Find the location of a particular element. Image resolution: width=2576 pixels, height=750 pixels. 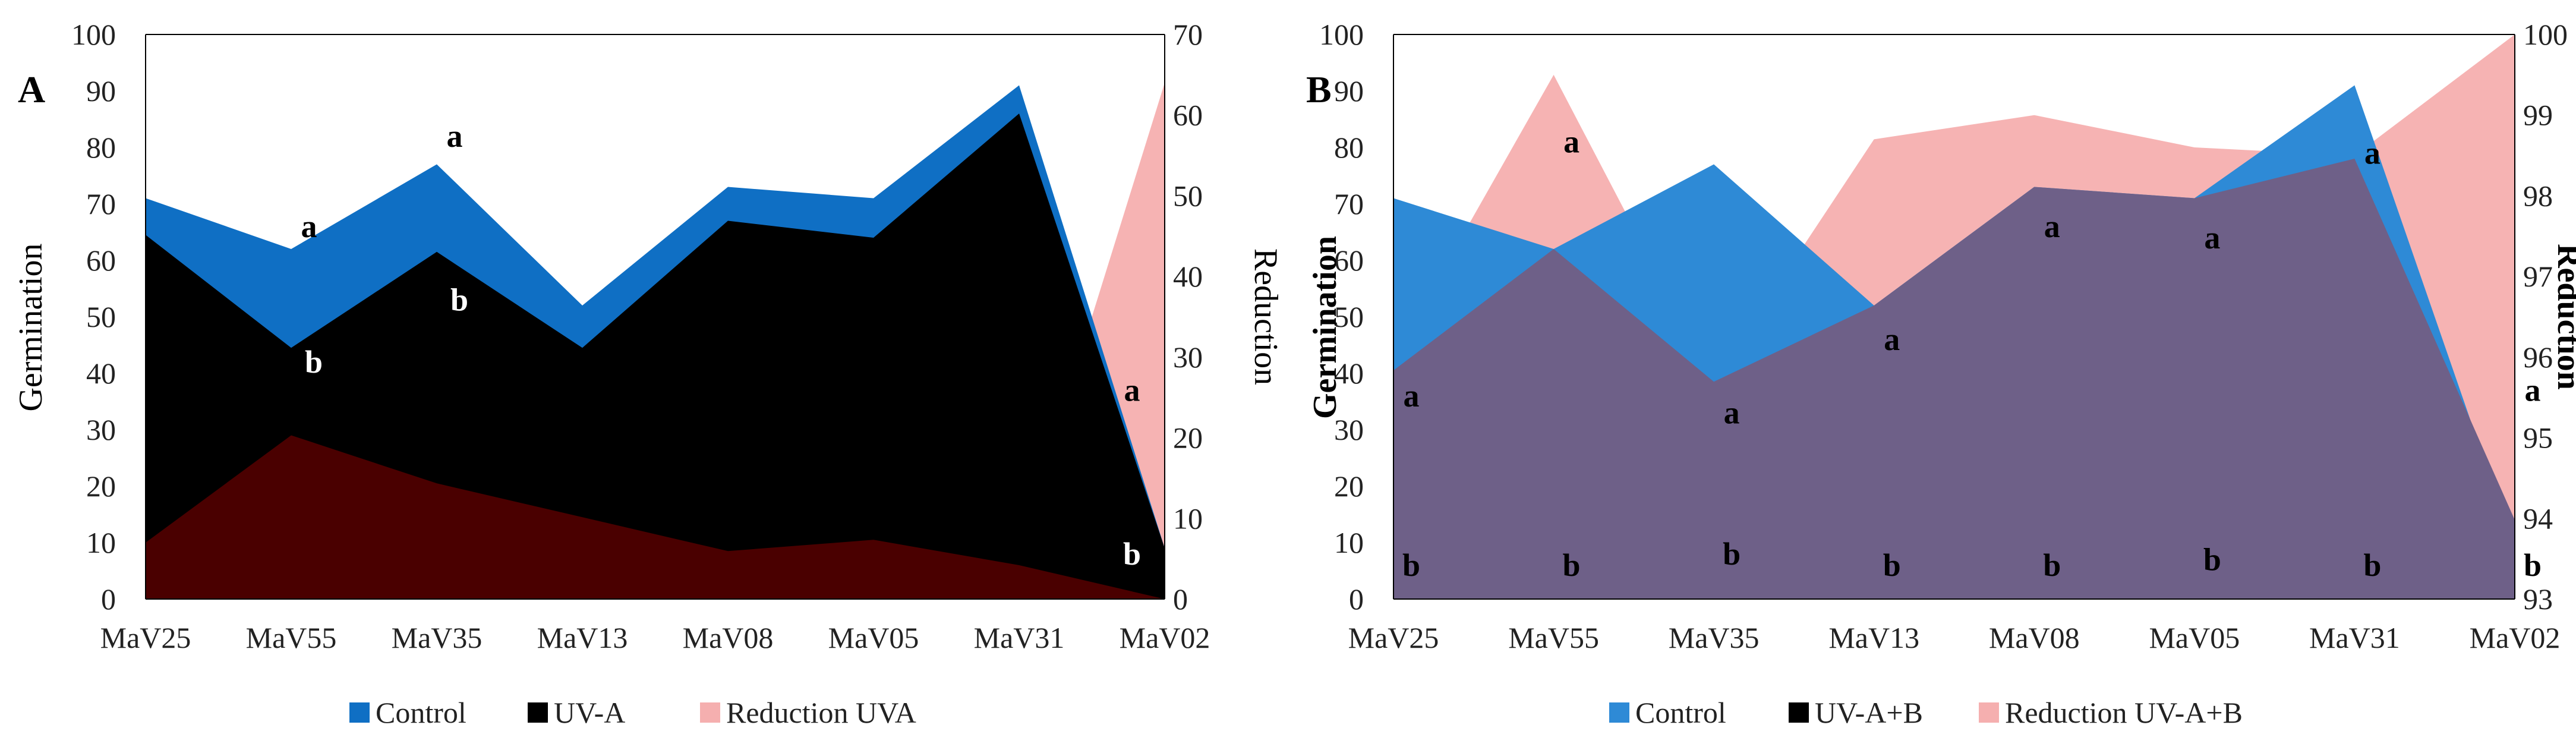

y2-tick-label: 0 is located at coordinates (1181, 599).